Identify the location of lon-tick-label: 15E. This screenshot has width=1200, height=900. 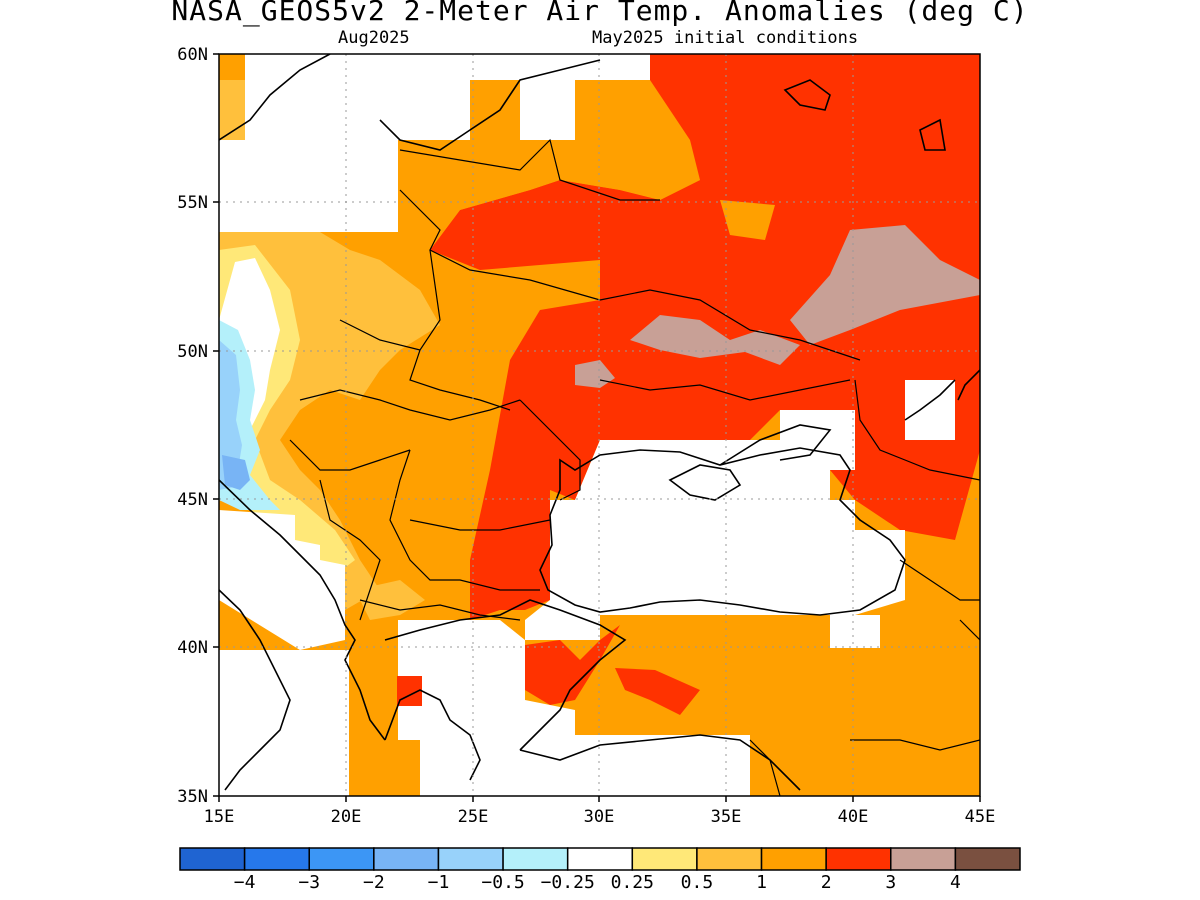
(219, 817).